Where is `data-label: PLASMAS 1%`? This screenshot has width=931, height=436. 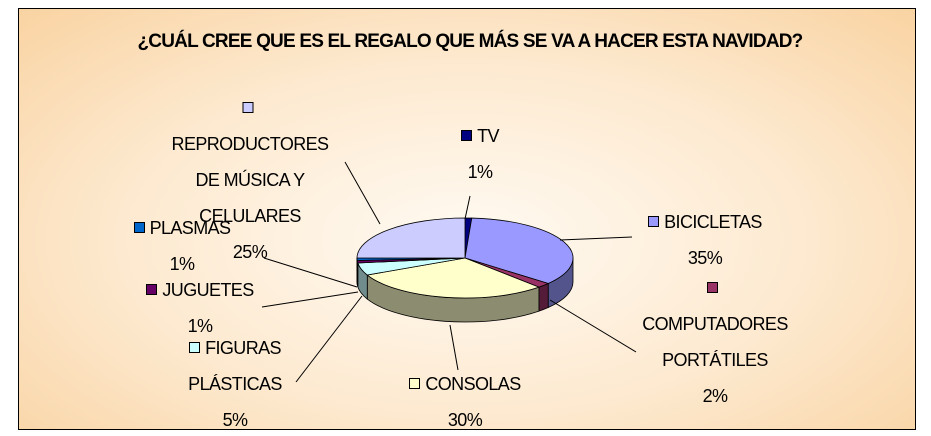 data-label: PLASMAS 1% is located at coordinates (182, 246).